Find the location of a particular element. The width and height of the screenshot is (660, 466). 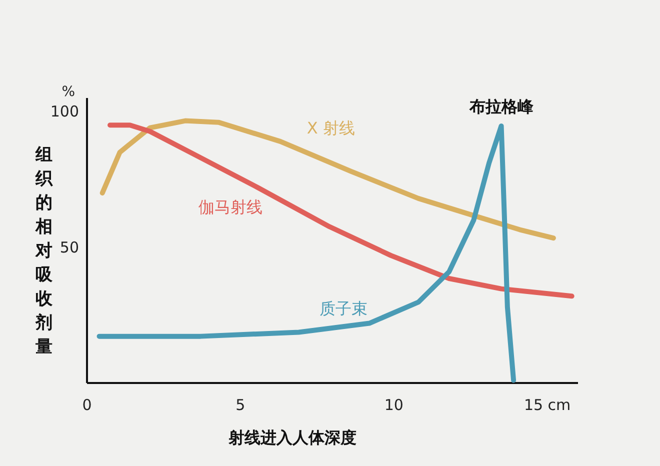

y-tick-label: 100 is located at coordinates (64, 111).